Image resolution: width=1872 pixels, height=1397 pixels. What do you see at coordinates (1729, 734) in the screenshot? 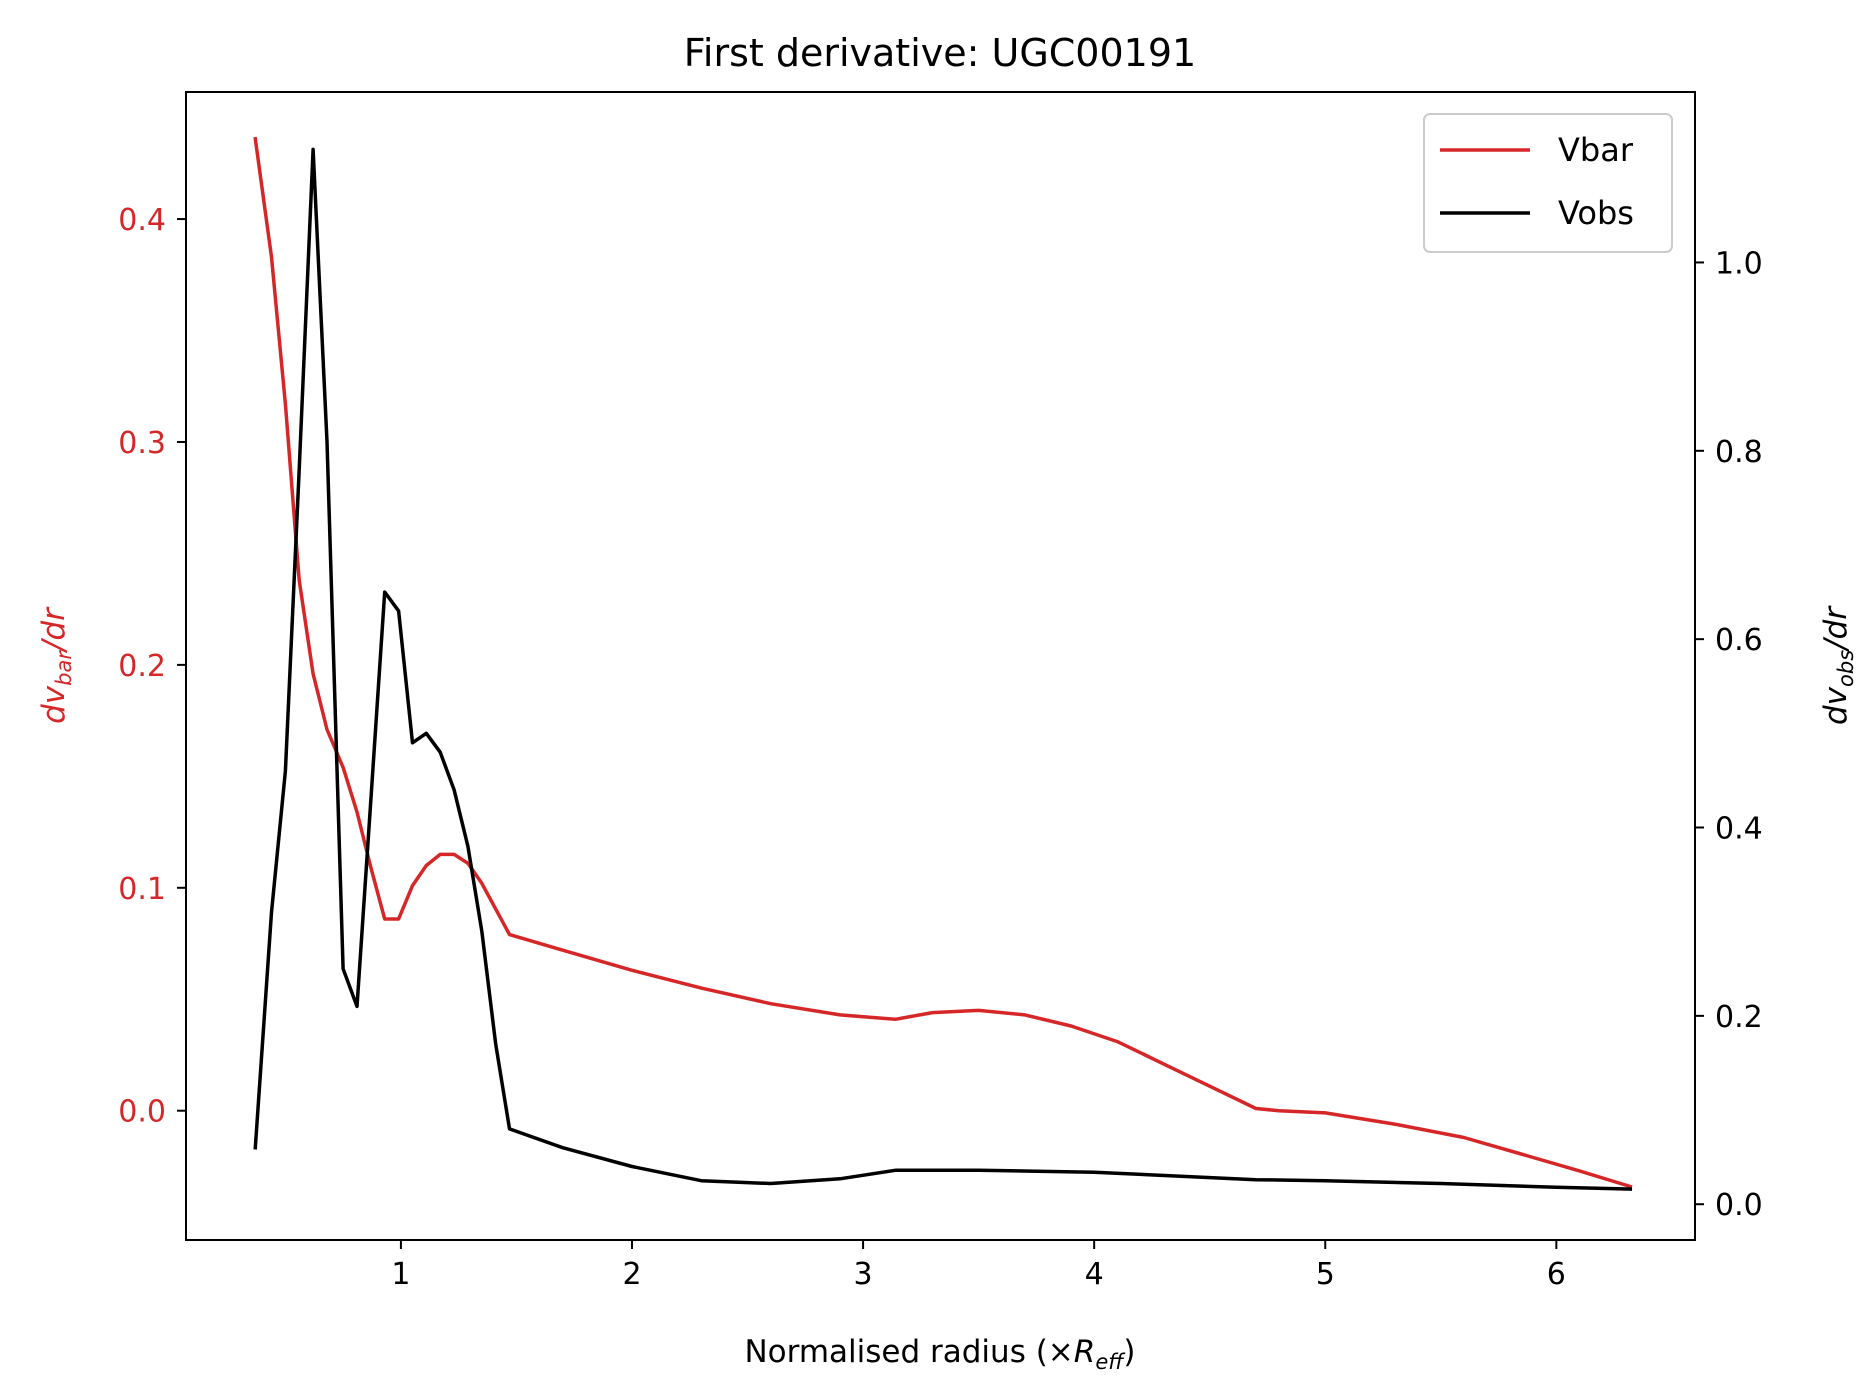
I see `right-y-axis: 0.0 0.2 0.4 0.6 0.8 1.0` at bounding box center [1729, 734].